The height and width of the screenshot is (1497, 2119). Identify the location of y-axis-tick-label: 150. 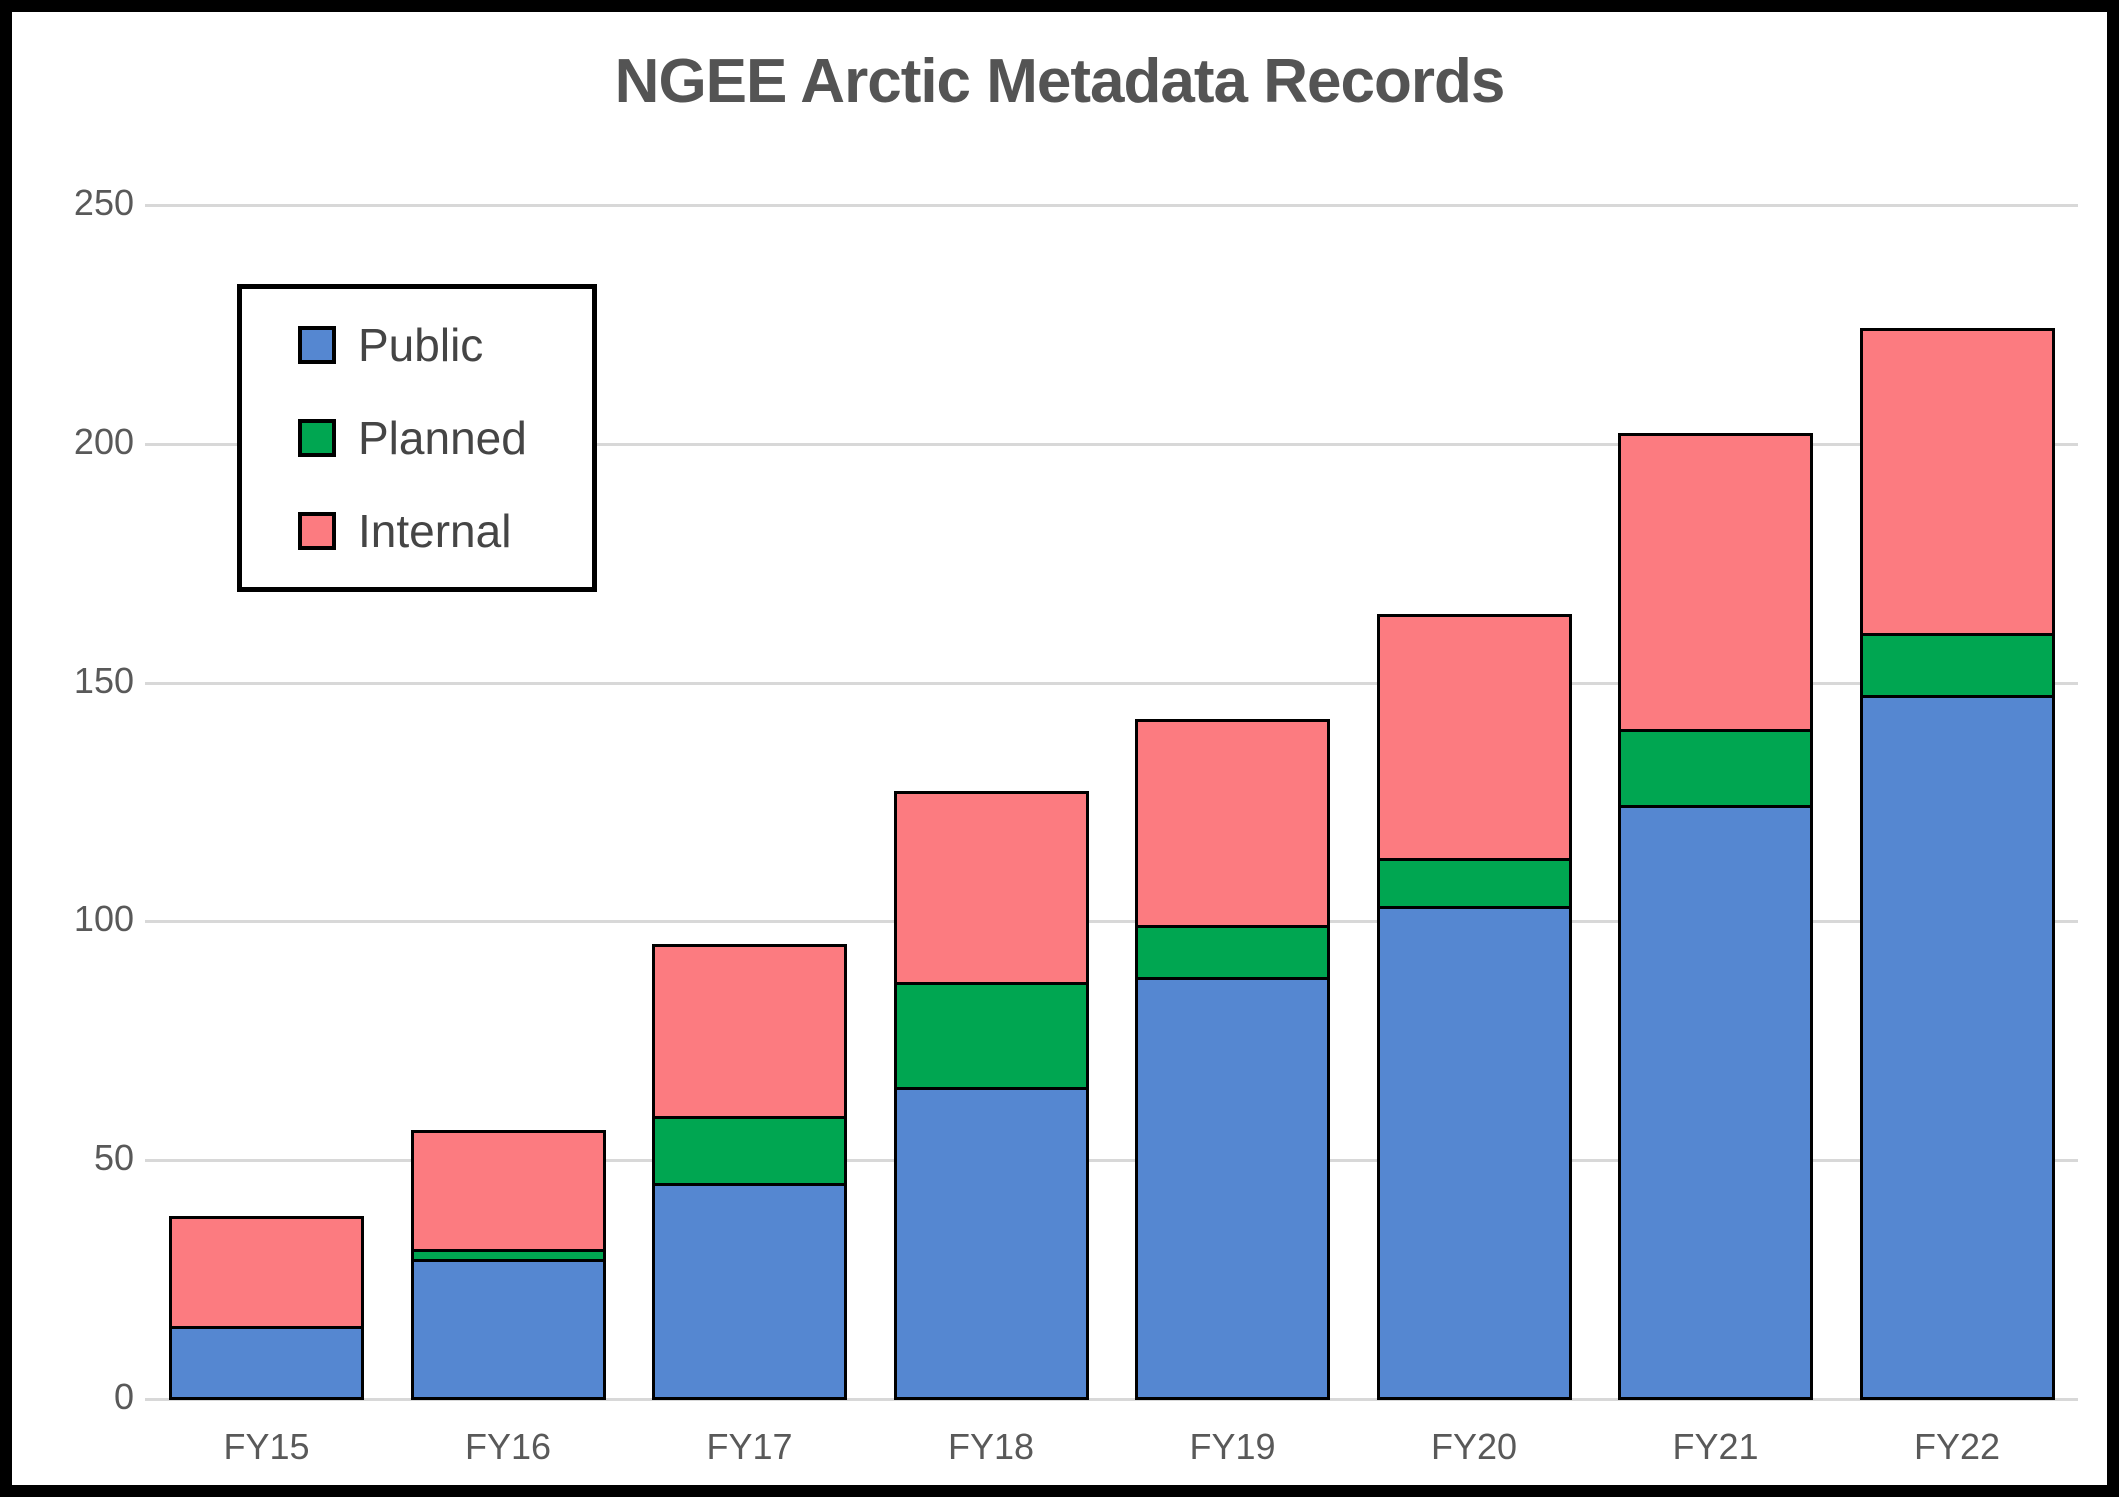
(103, 680).